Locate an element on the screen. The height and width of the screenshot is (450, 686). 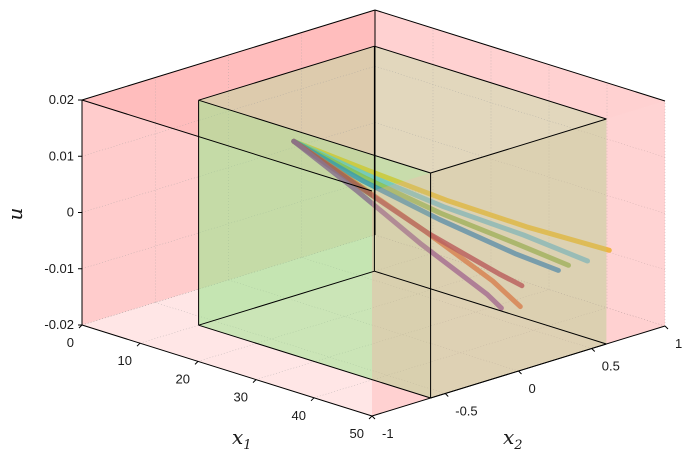
outer-edge-x-axis is located at coordinates (227, 370).